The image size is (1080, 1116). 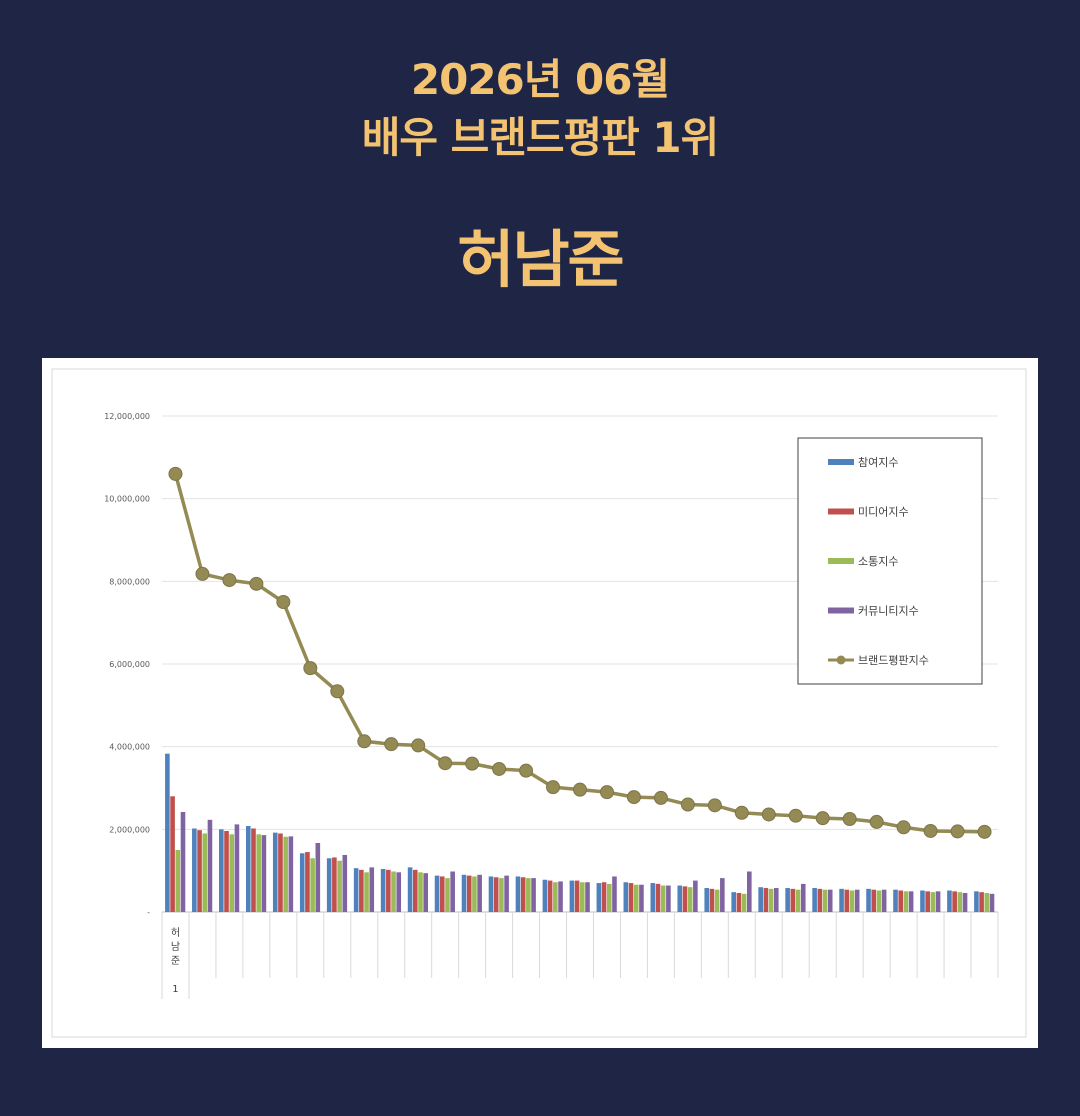 I want to click on y-tick-label: 2,000,000, so click(x=129, y=829).